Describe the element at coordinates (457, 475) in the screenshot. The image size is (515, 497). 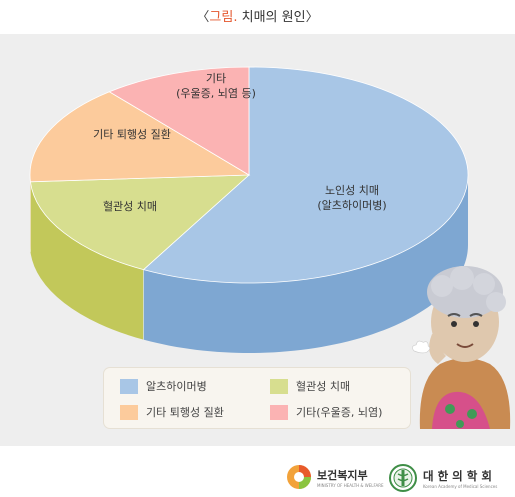
I see `academy-name: 대 한 의 학 회` at that location.